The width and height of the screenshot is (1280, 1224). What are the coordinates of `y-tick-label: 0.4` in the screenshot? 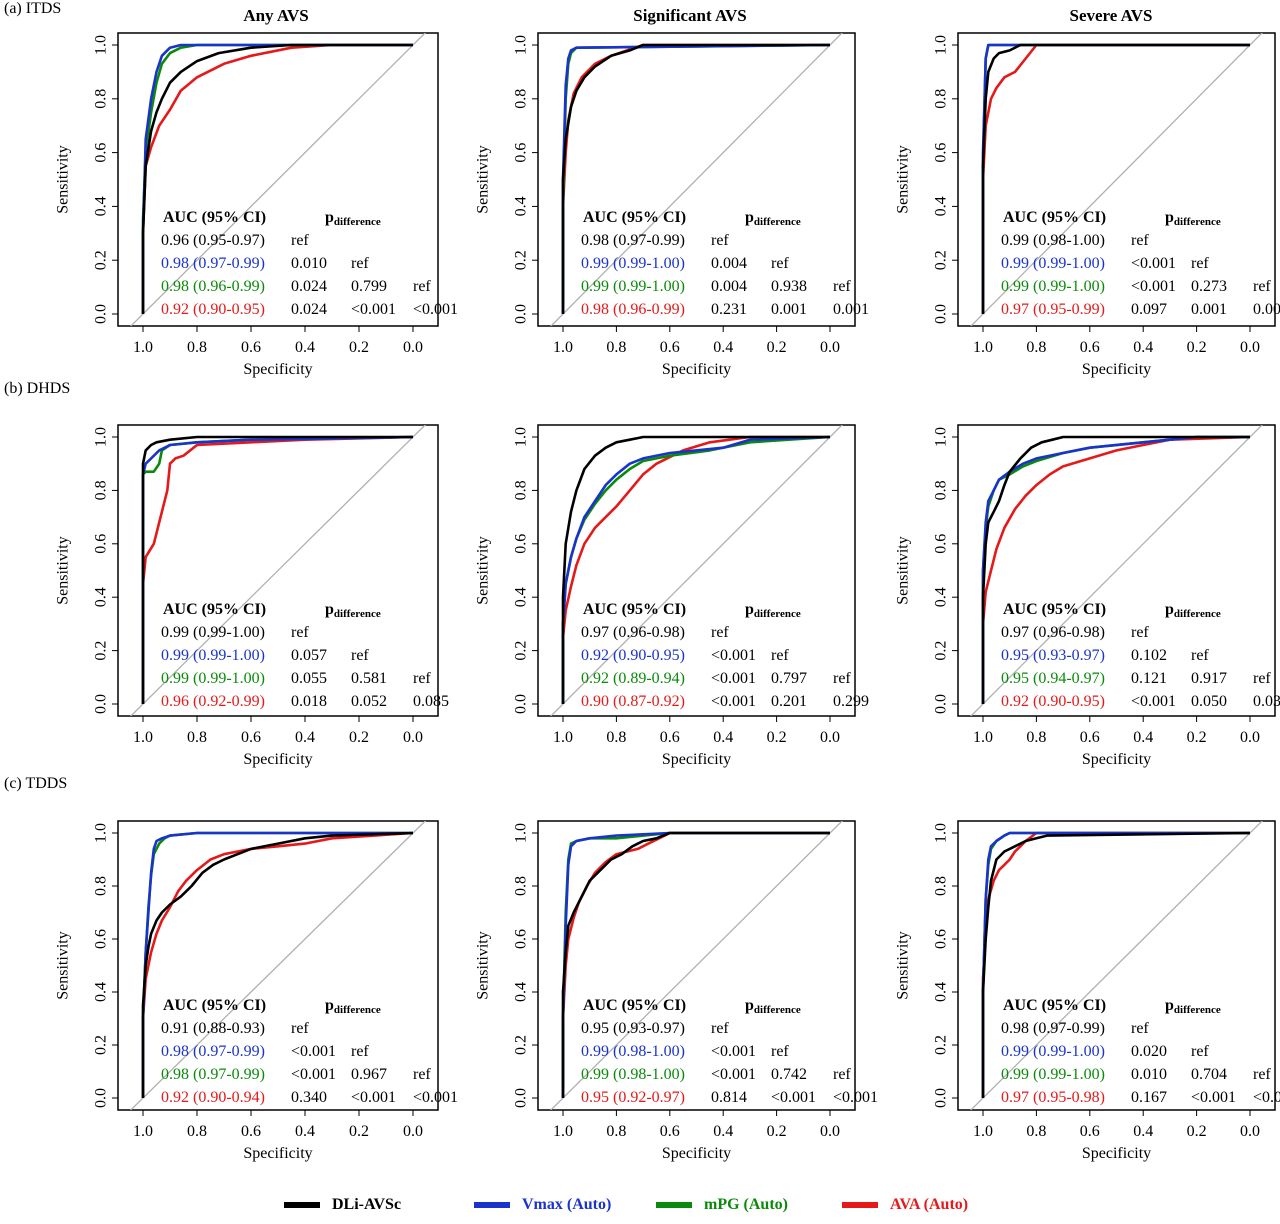 It's located at (941, 597).